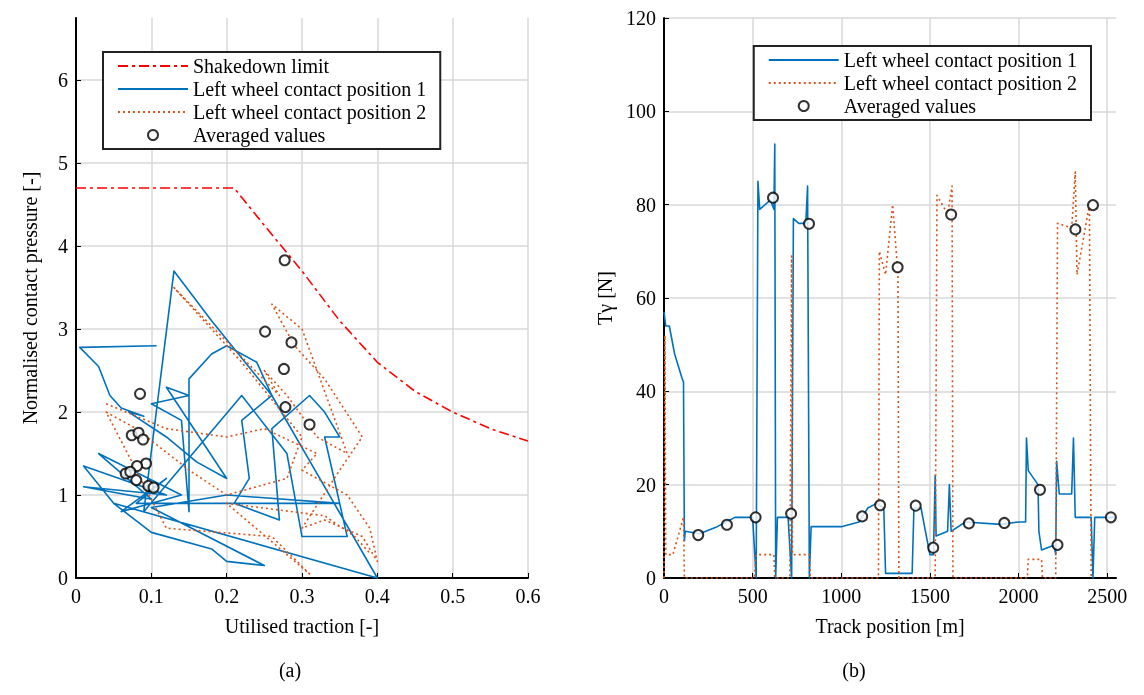 This screenshot has height=695, width=1144. I want to click on y-tick-label: 80, so click(646, 204).